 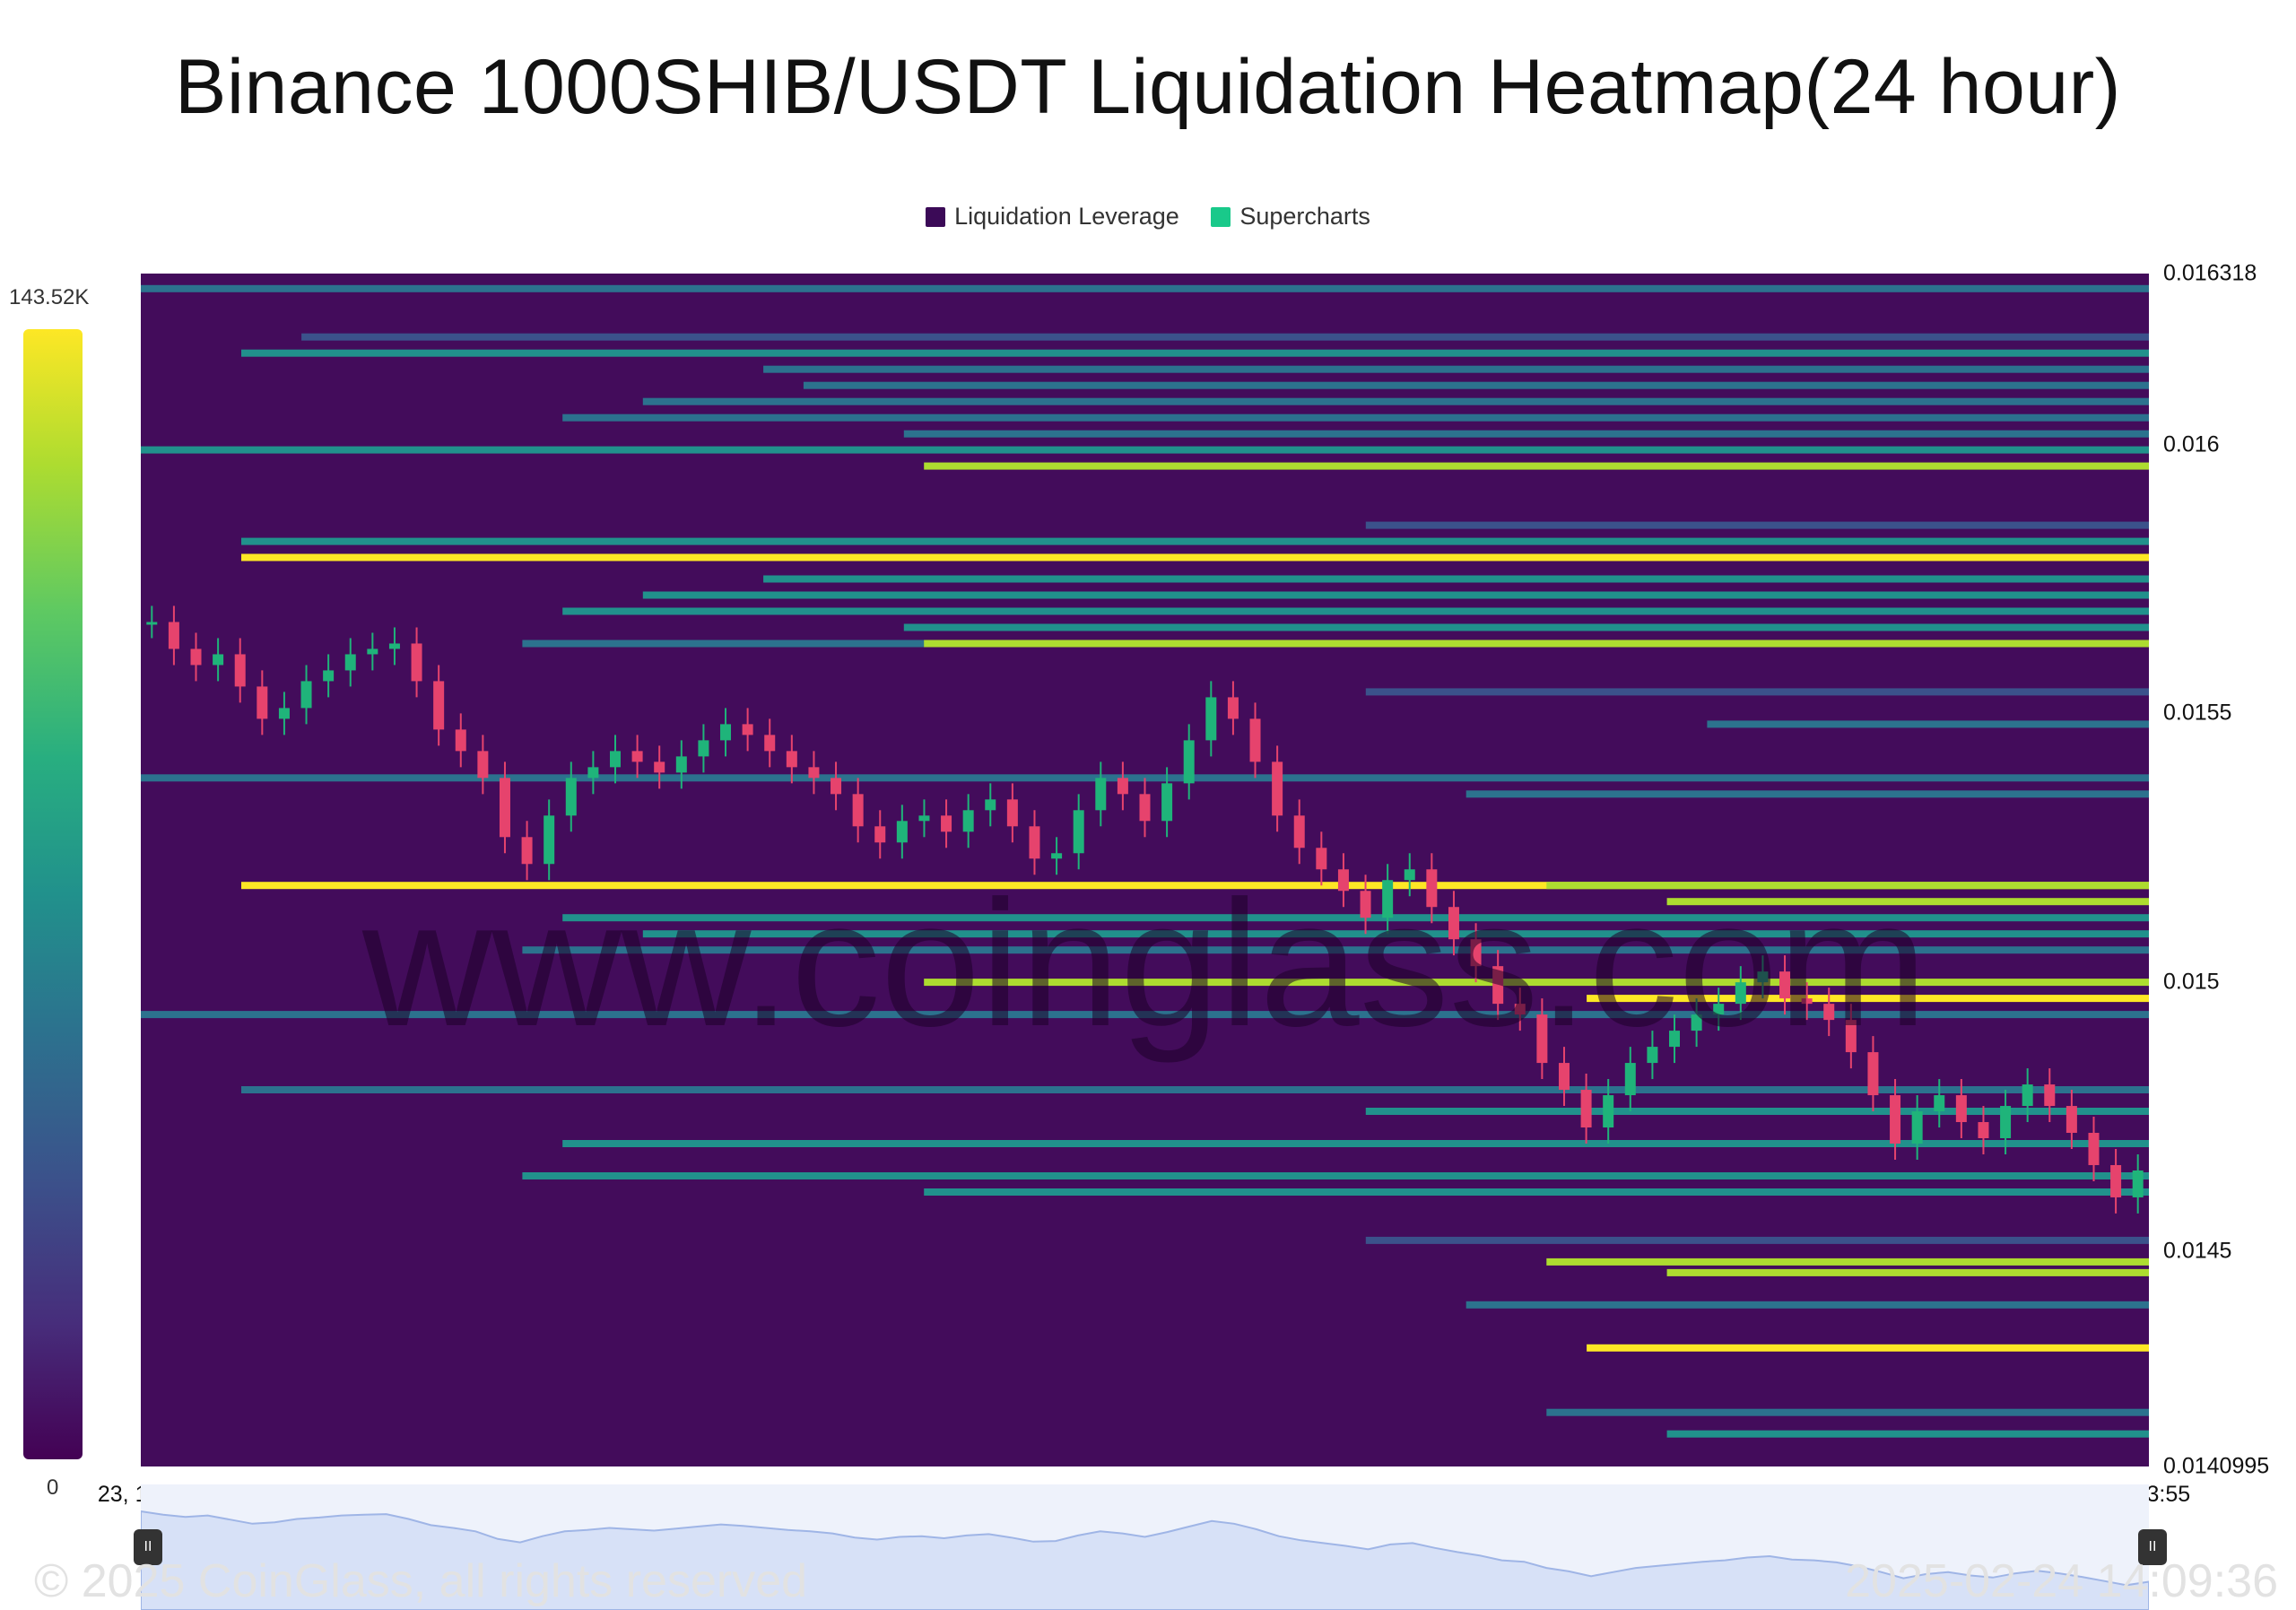 What do you see at coordinates (148, 1547) in the screenshot?
I see `navigator-left-handle: II` at bounding box center [148, 1547].